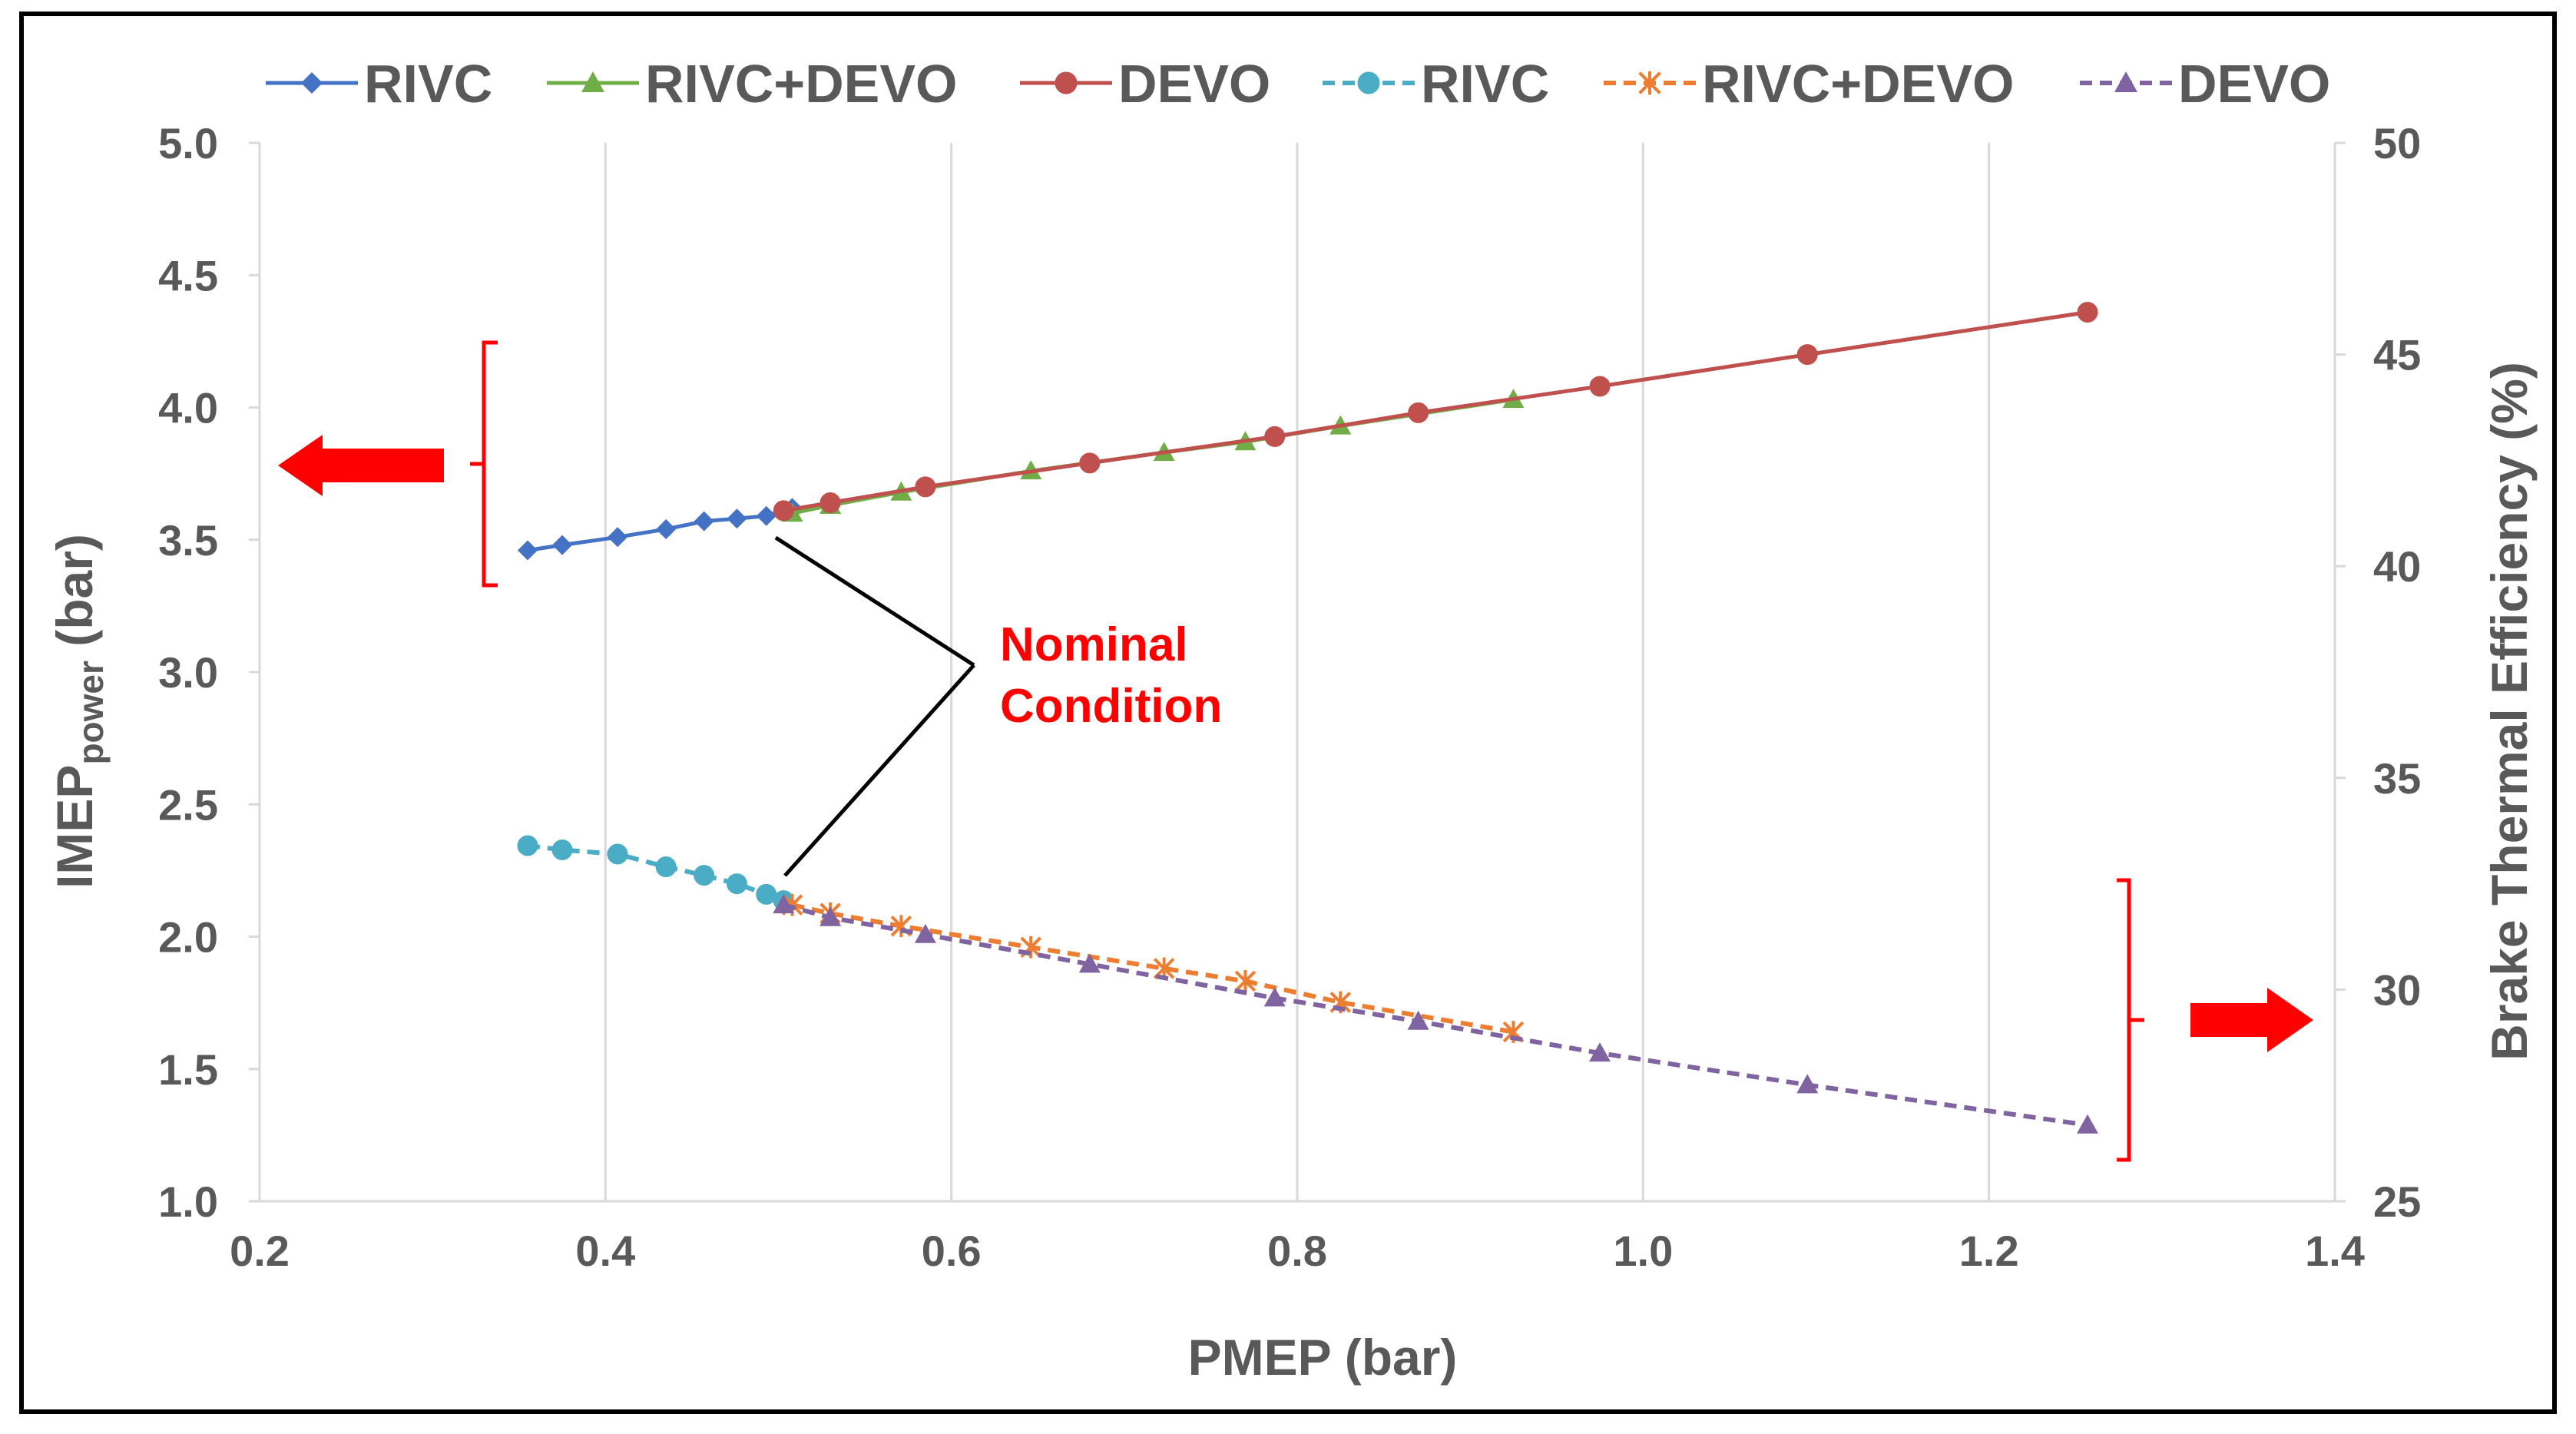 The width and height of the screenshot is (2576, 1434). What do you see at coordinates (188, 937) in the screenshot?
I see `y-tick-label: 2.0` at bounding box center [188, 937].